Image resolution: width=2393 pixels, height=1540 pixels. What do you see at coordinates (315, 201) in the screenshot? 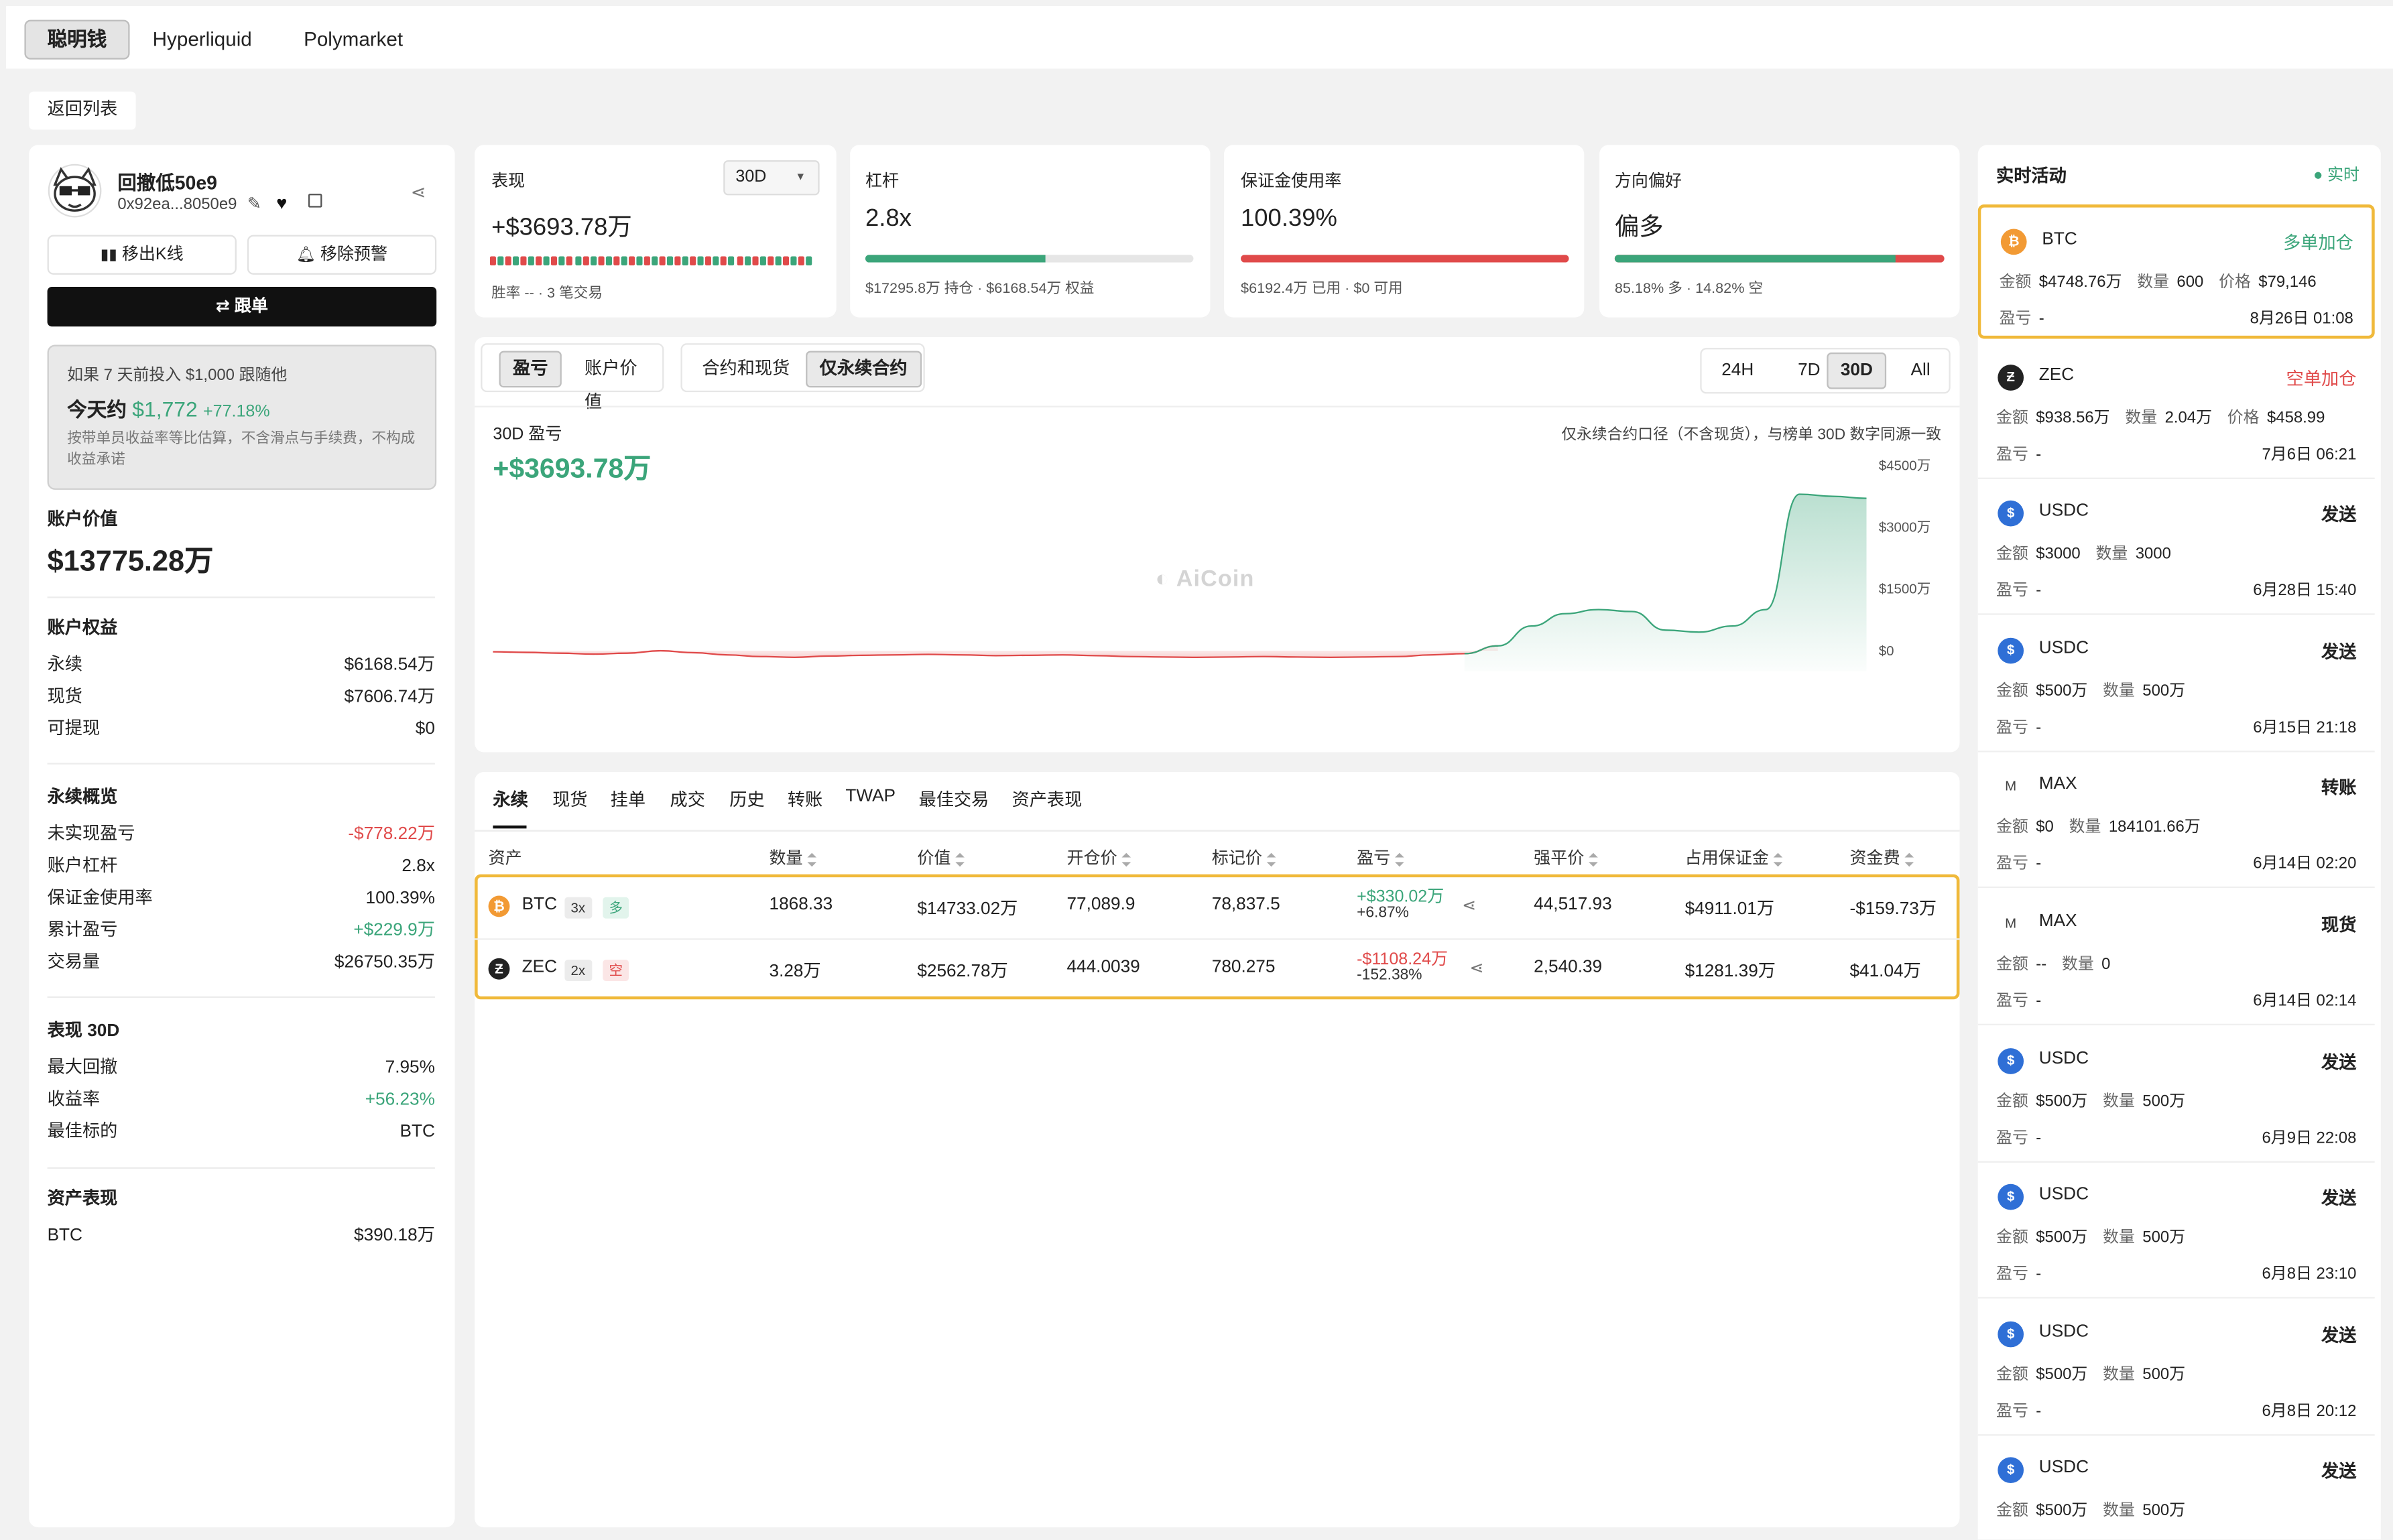
I see `copy-icon` at bounding box center [315, 201].